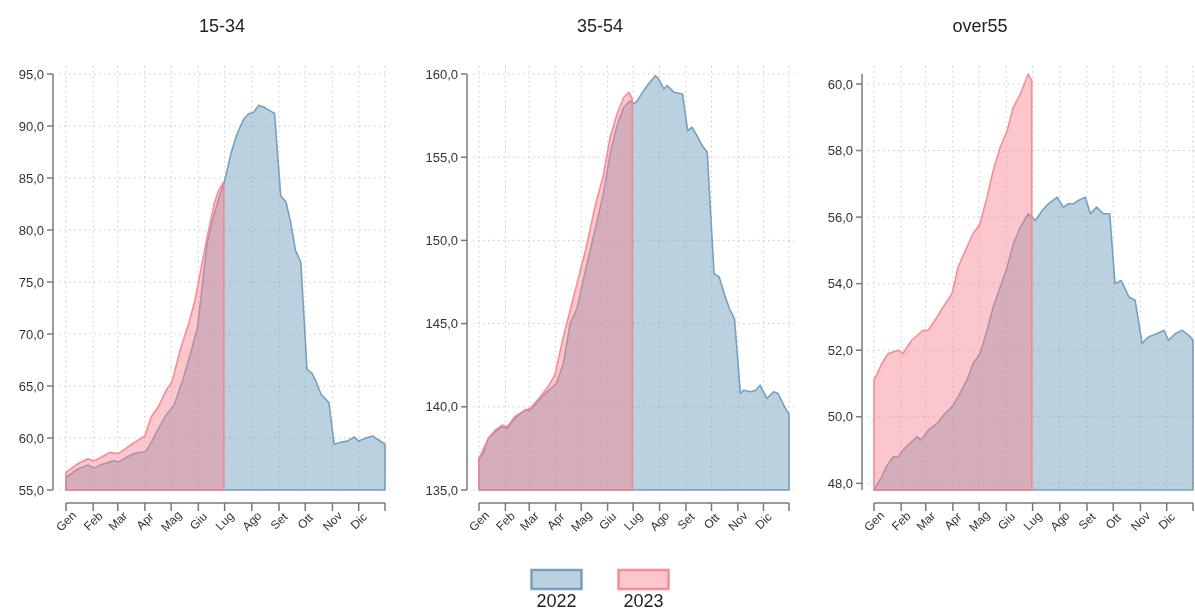 The height and width of the screenshot is (612, 1195). I want to click on y-tick-label: 65,0, so click(31, 386).